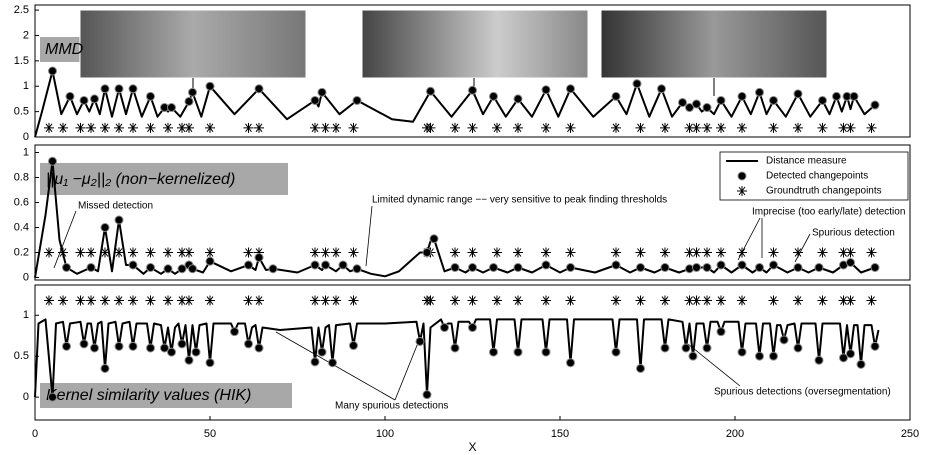 The image size is (926, 455). I want to click on y-tick-label: 0.8, so click(21, 177).